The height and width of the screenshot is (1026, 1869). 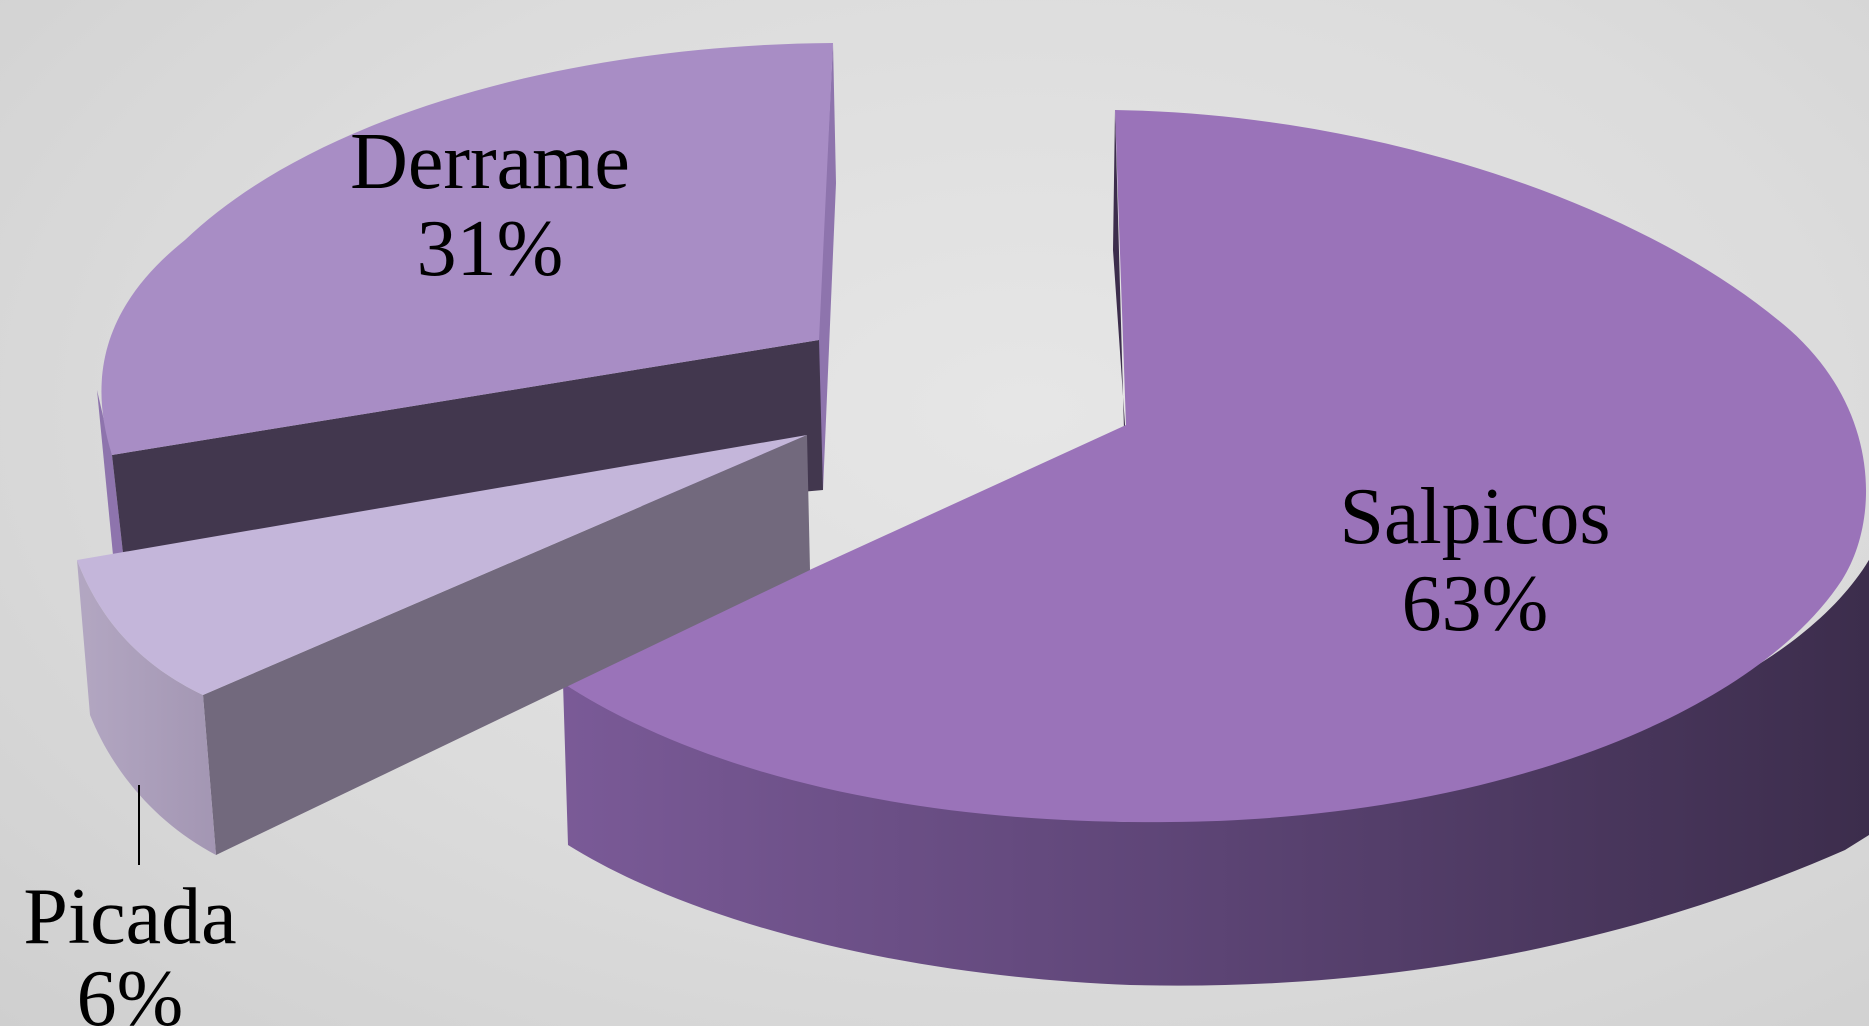 What do you see at coordinates (1474, 517) in the screenshot?
I see `label-category: Salpicos` at bounding box center [1474, 517].